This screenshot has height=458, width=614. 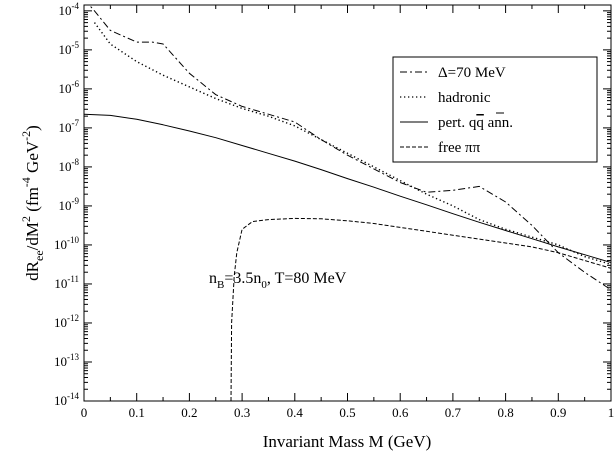 I want to click on y-axis-label: dRee/dM2 (fm-4 GeV-2), so click(x=32, y=203).